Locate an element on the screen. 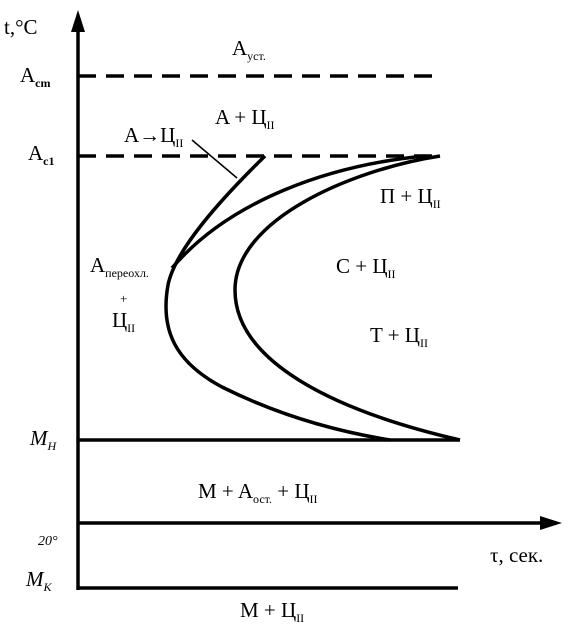  ac1-label: Ac1 is located at coordinates (41, 154).